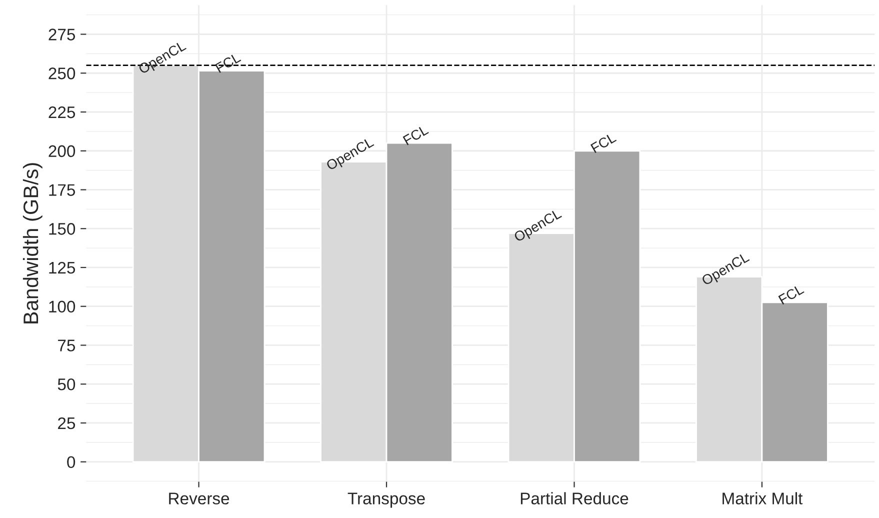 This screenshot has height=518, width=879. What do you see at coordinates (62, 74) in the screenshot?
I see `y-tick-label: 250` at bounding box center [62, 74].